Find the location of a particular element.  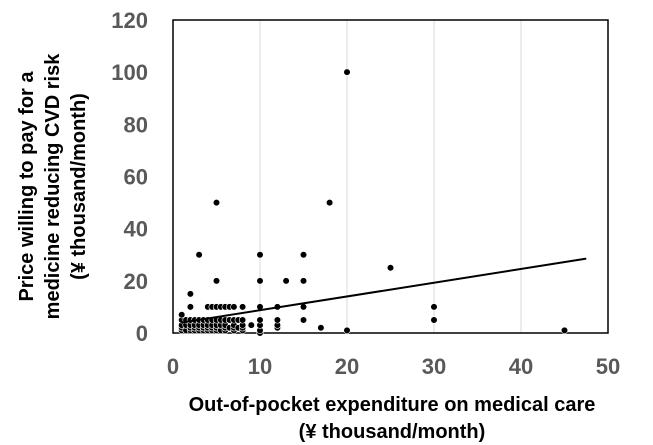

y-axis-title-line: medicine reducing CVD risk is located at coordinates (53, 186).